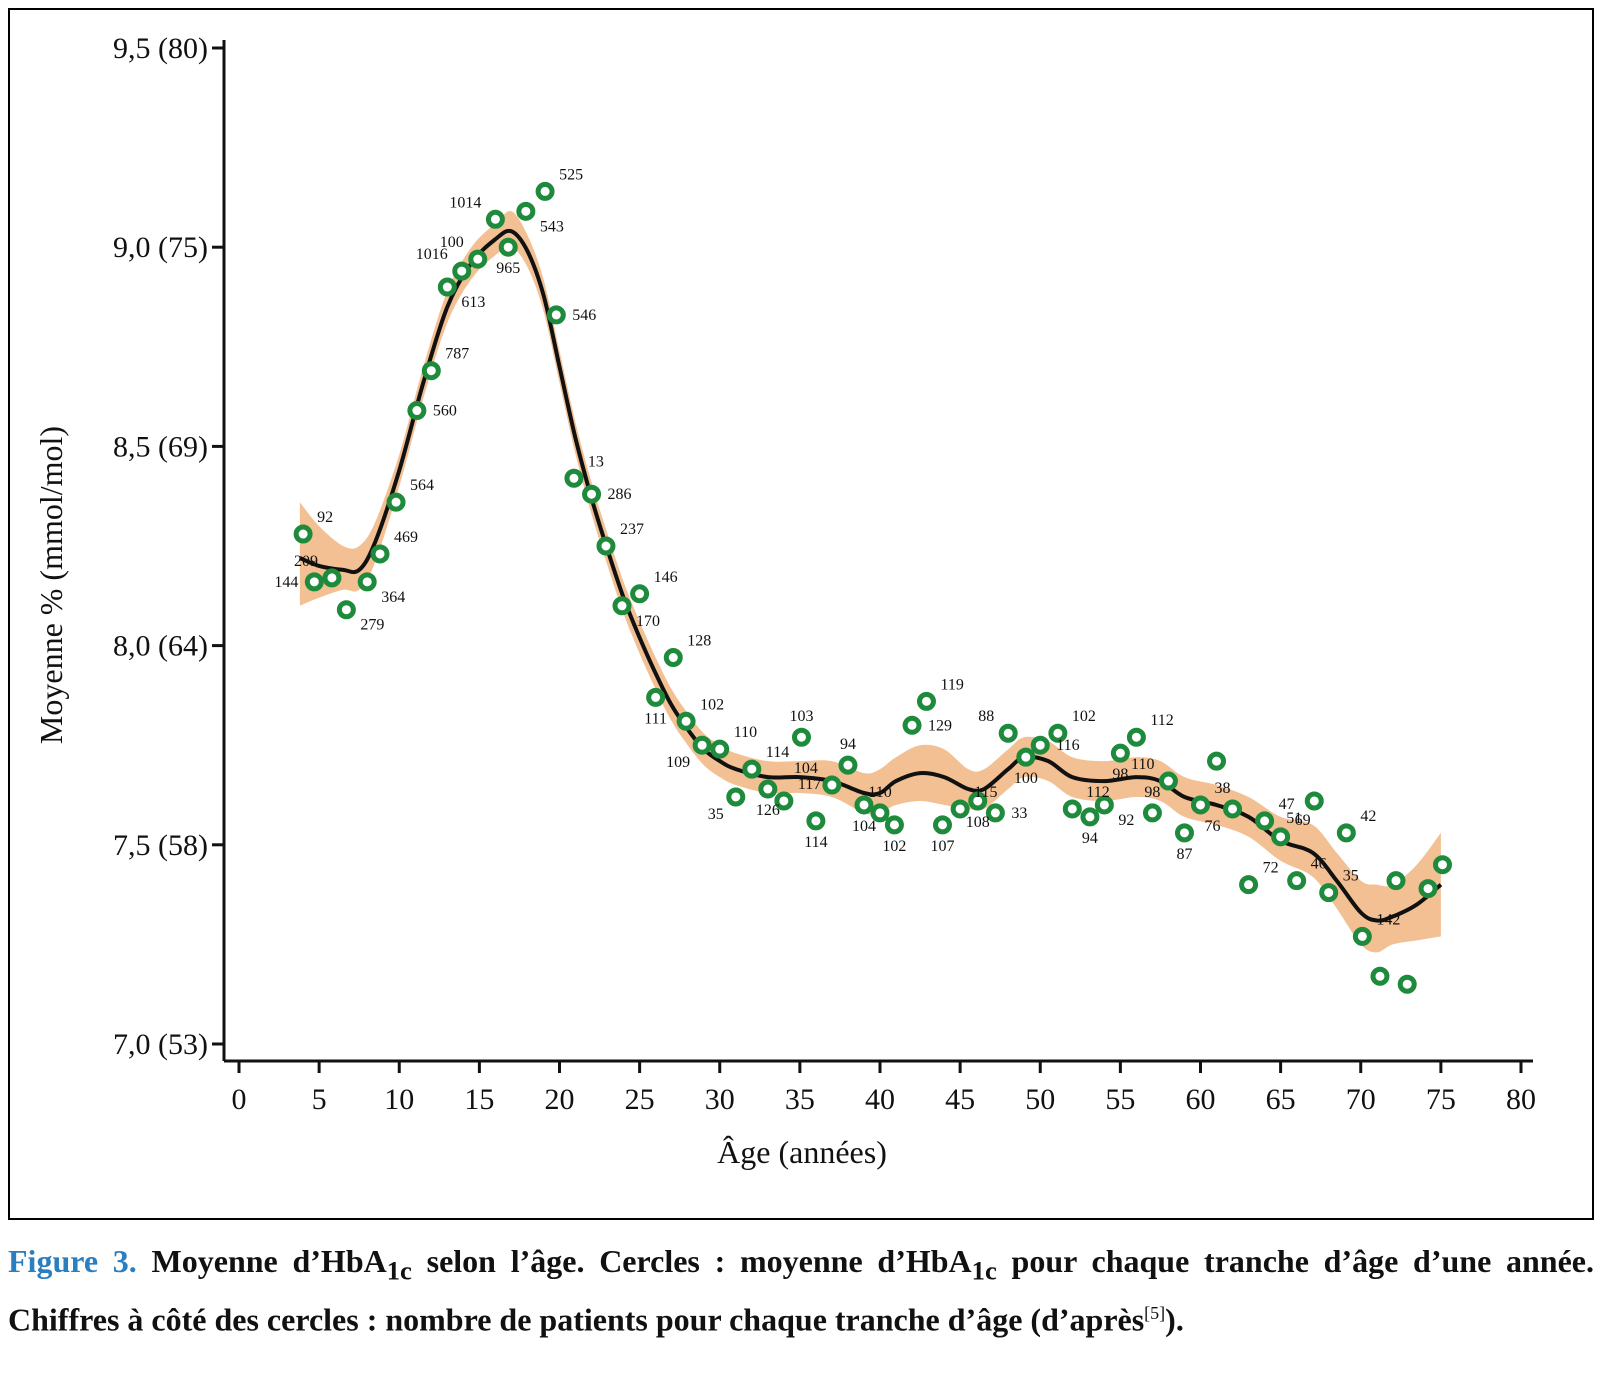 The width and height of the screenshot is (1600, 1379). Describe the element at coordinates (880, 1099) in the screenshot. I see `x-tick-label: 40` at that location.